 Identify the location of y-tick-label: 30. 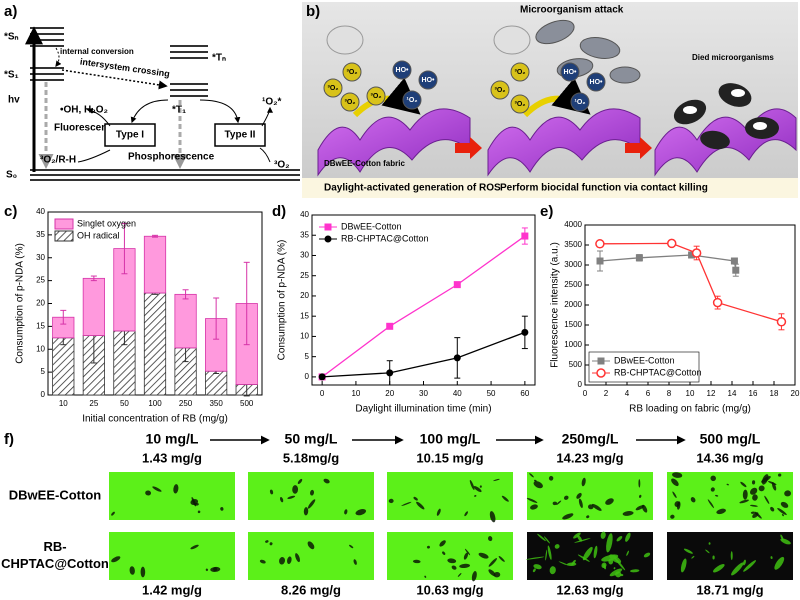
(304, 255).